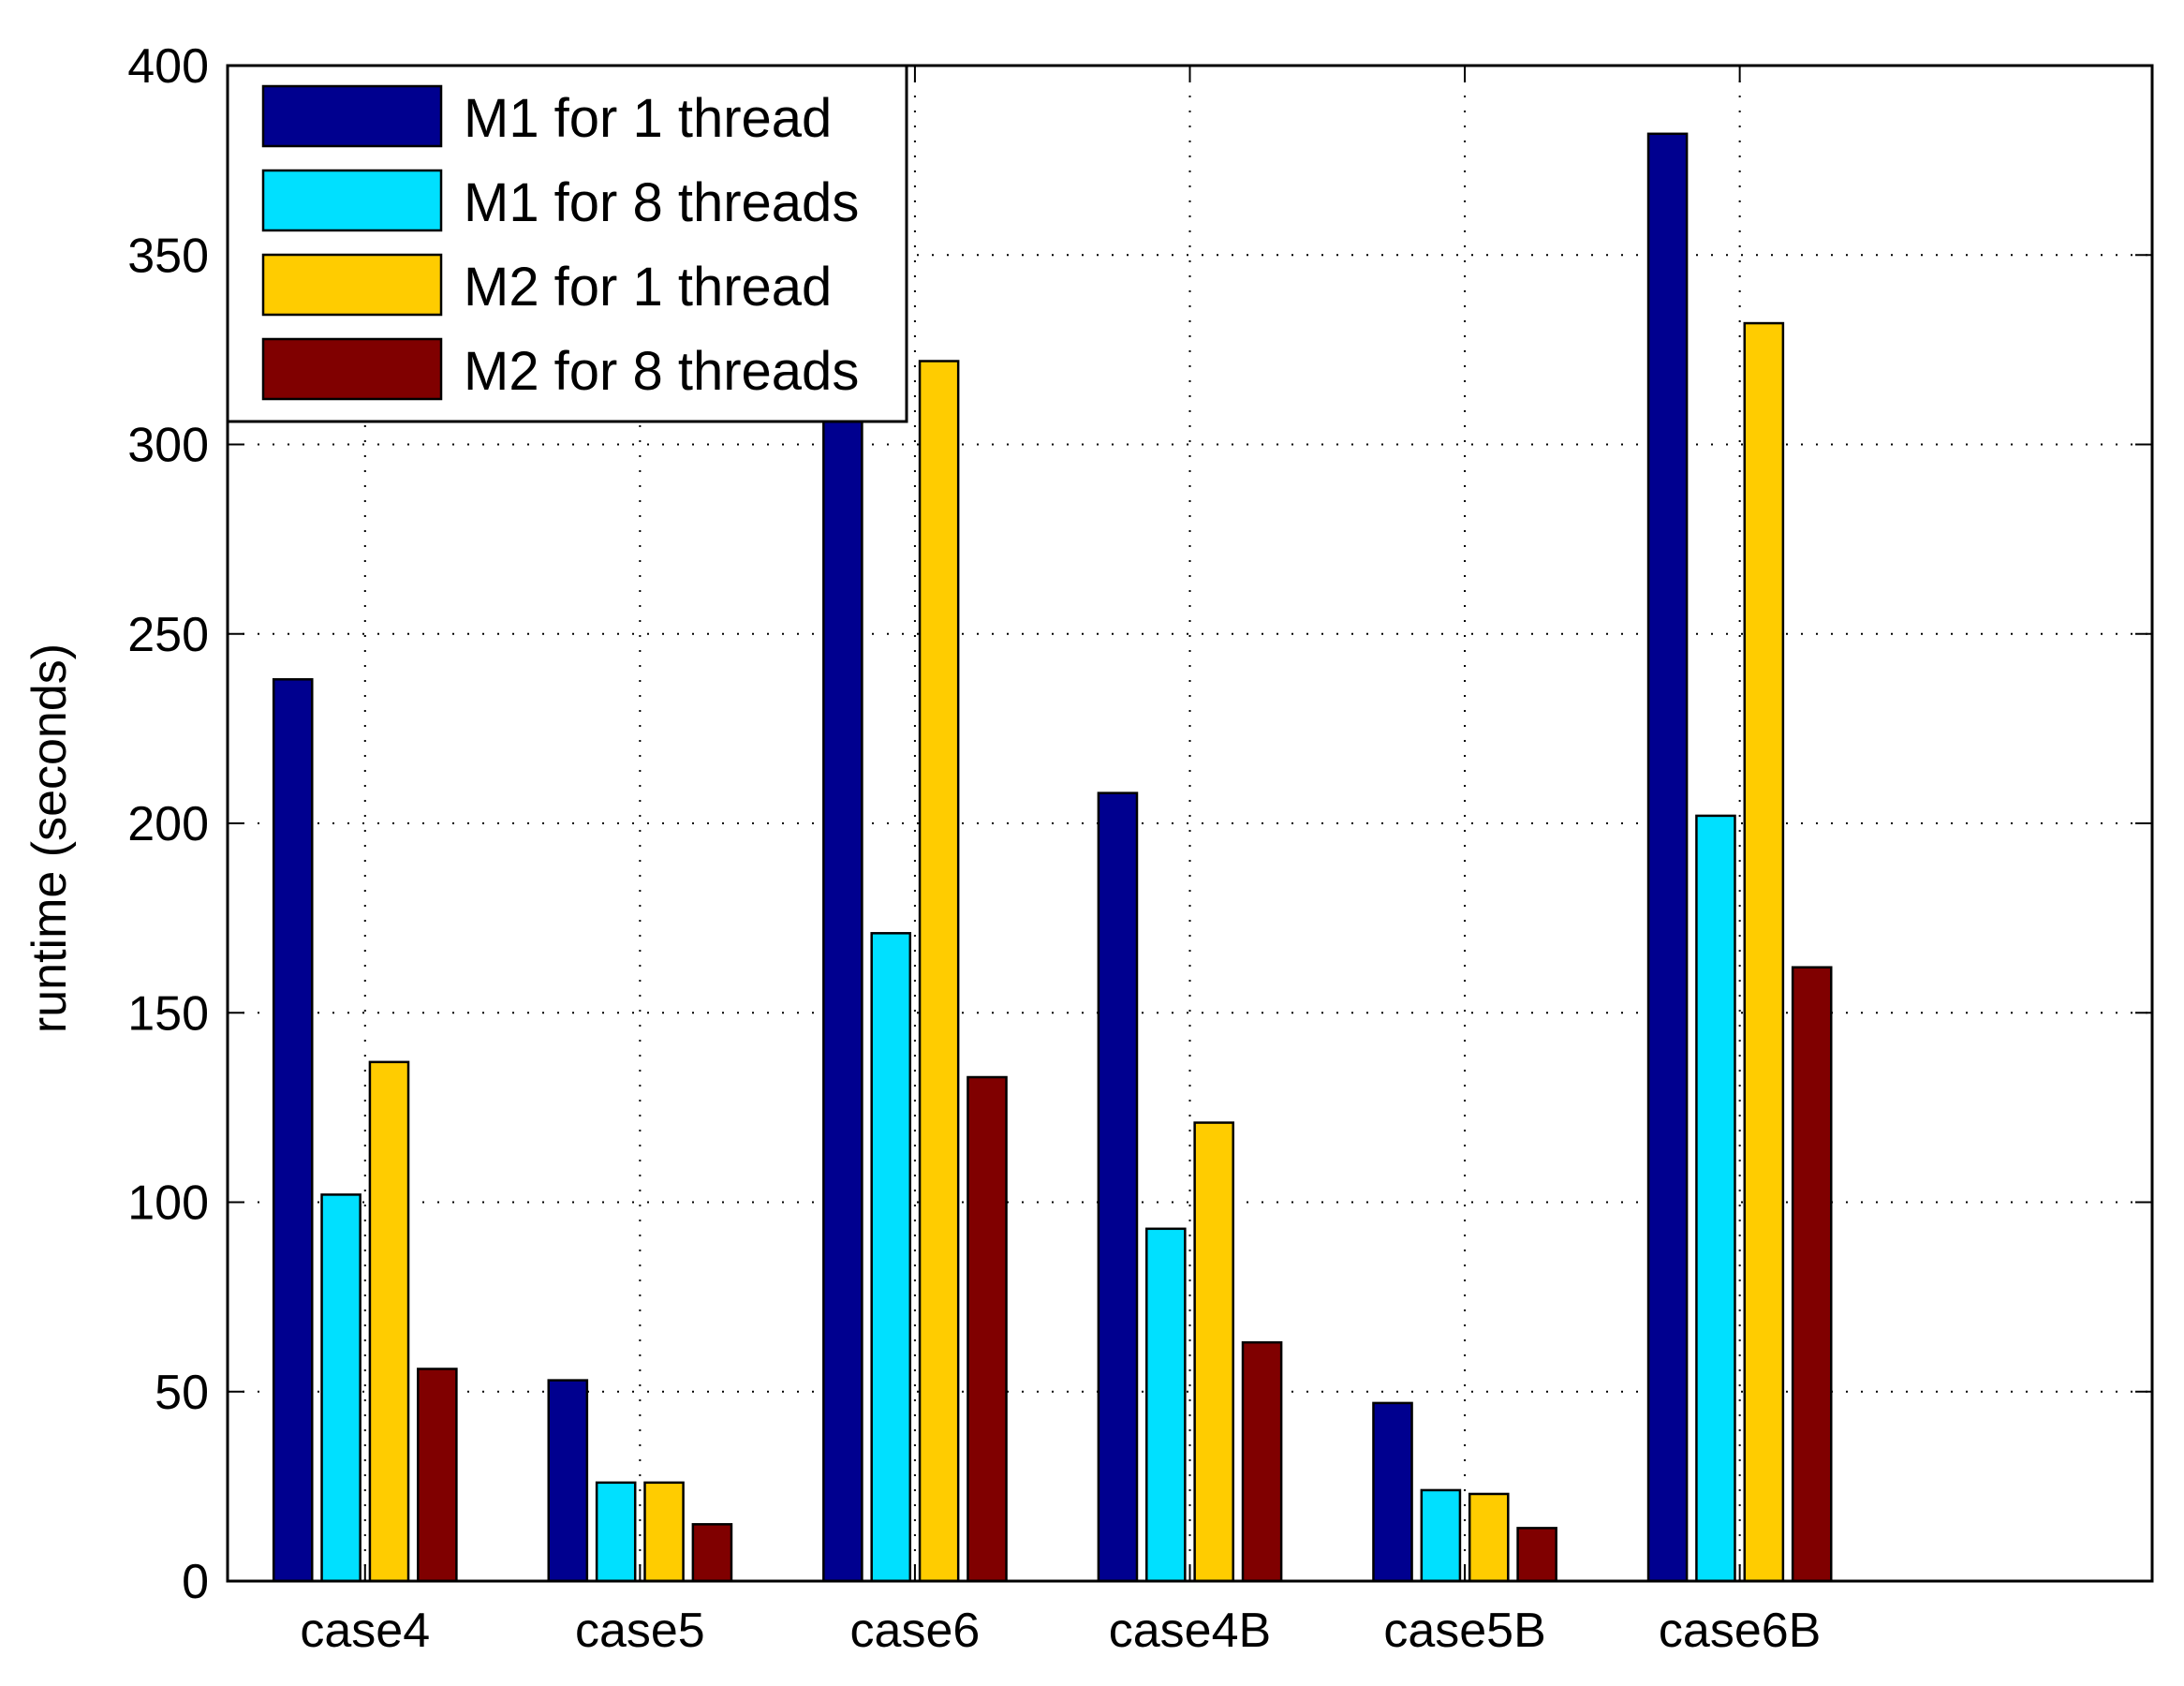 The height and width of the screenshot is (1686, 2184). What do you see at coordinates (1190, 1631) in the screenshot?
I see `x-tick-label: case4B` at bounding box center [1190, 1631].